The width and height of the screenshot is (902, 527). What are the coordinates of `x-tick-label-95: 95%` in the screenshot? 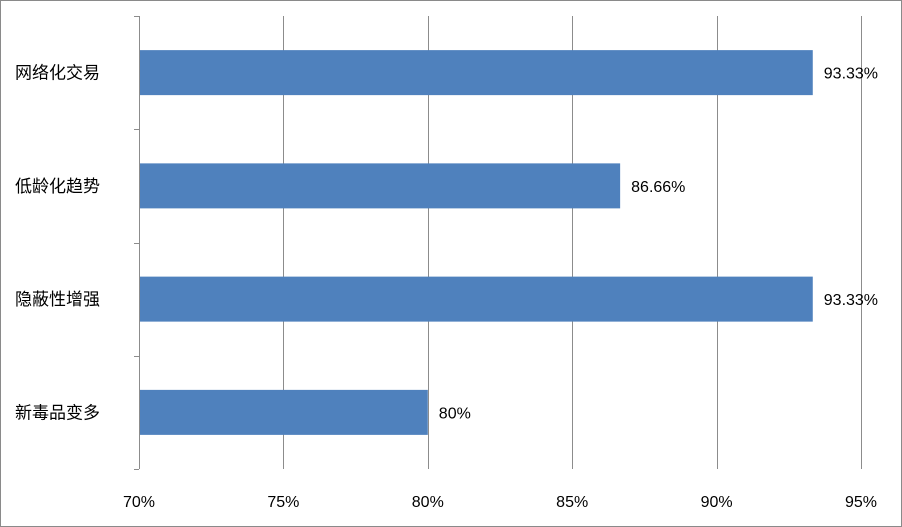 It's located at (861, 502).